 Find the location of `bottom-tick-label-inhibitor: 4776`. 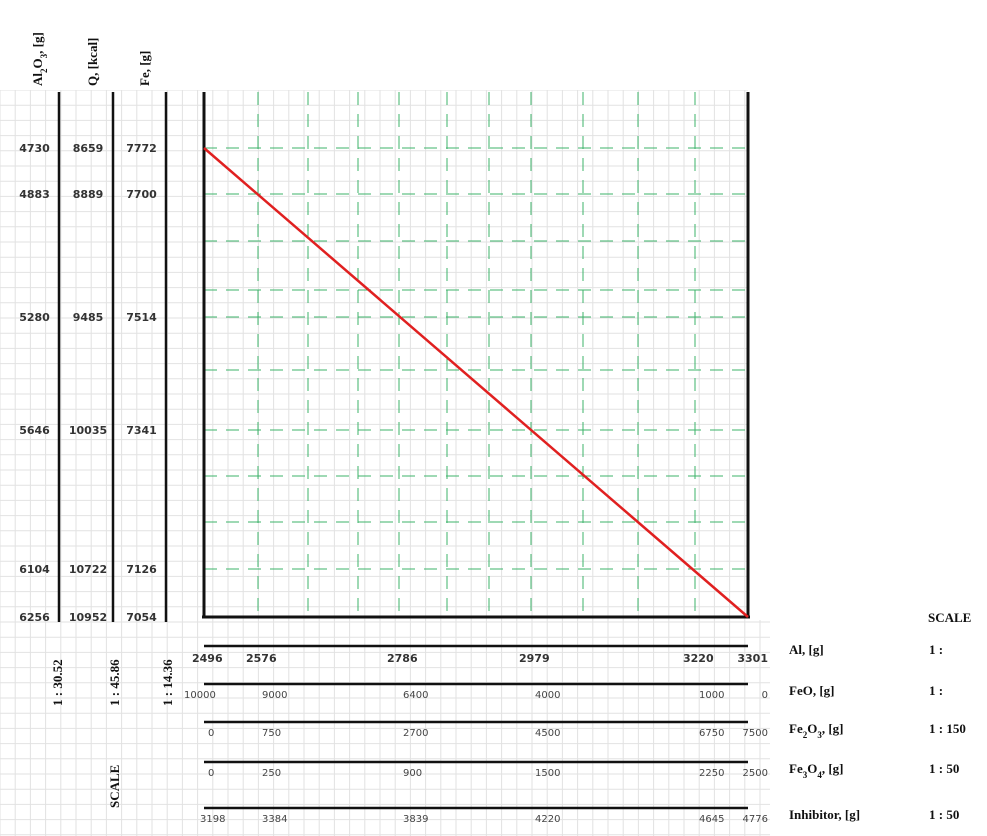

bottom-tick-label-inhibitor: 4776 is located at coordinates (755, 819).